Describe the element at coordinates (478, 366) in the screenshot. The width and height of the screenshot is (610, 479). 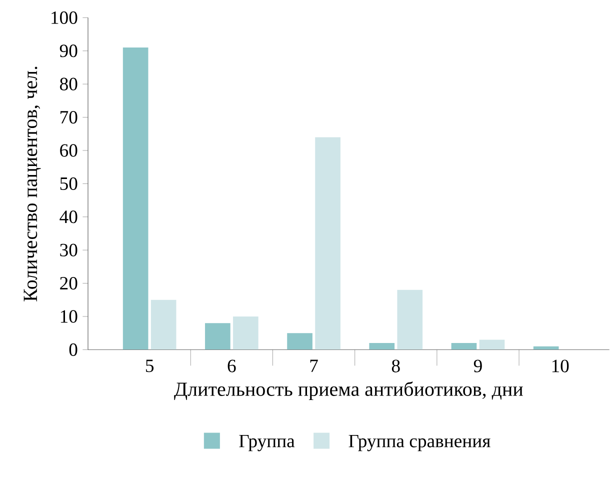
I see `x-tick-label: 9` at that location.